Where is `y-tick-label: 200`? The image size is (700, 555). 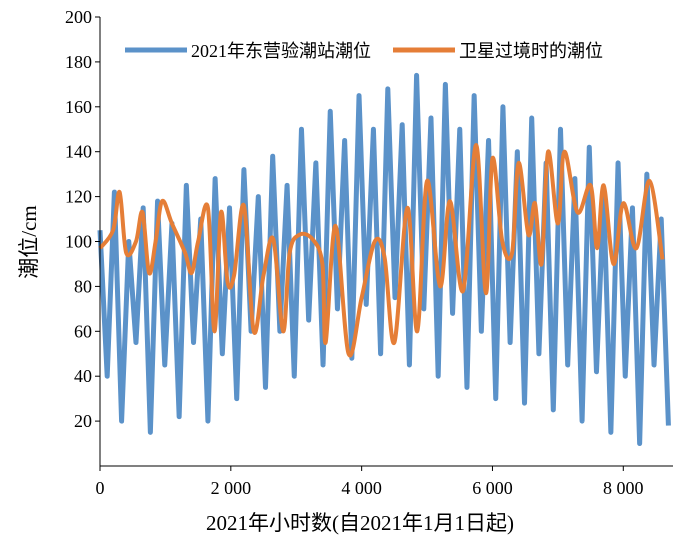 y-tick-label: 200 is located at coordinates (78, 17).